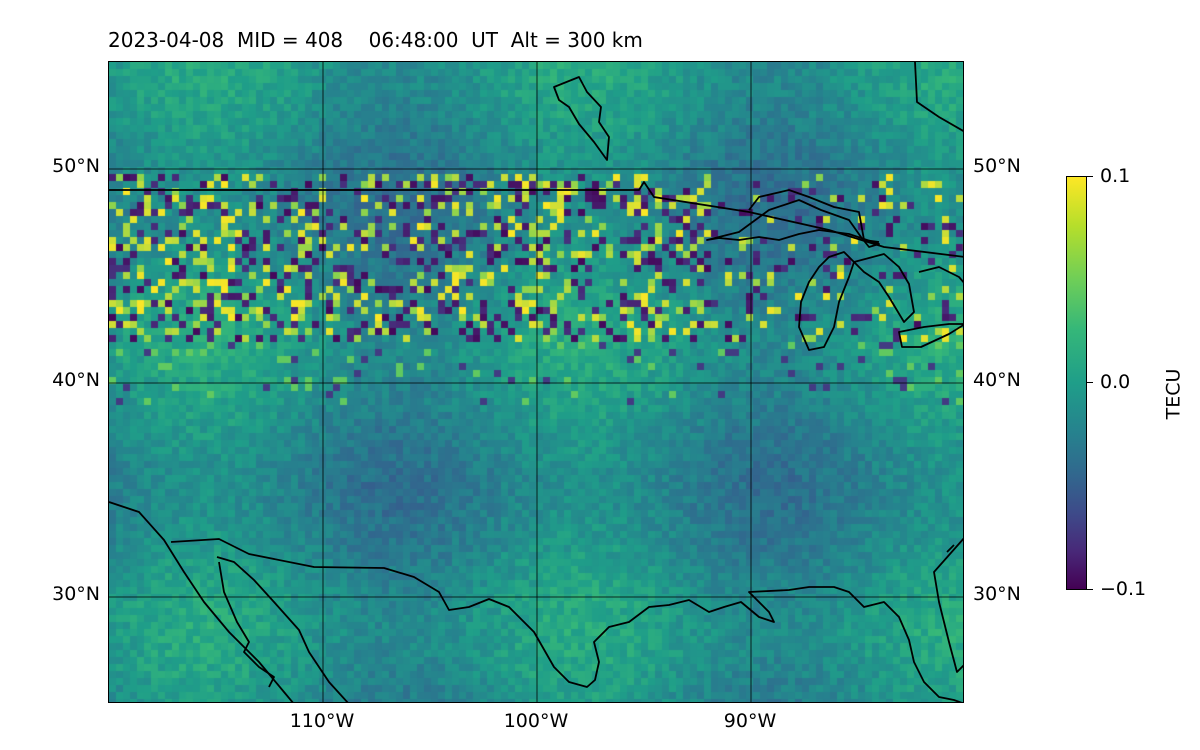  What do you see at coordinates (76, 380) in the screenshot?
I see `lat-label-left-40: 40°N` at bounding box center [76, 380].